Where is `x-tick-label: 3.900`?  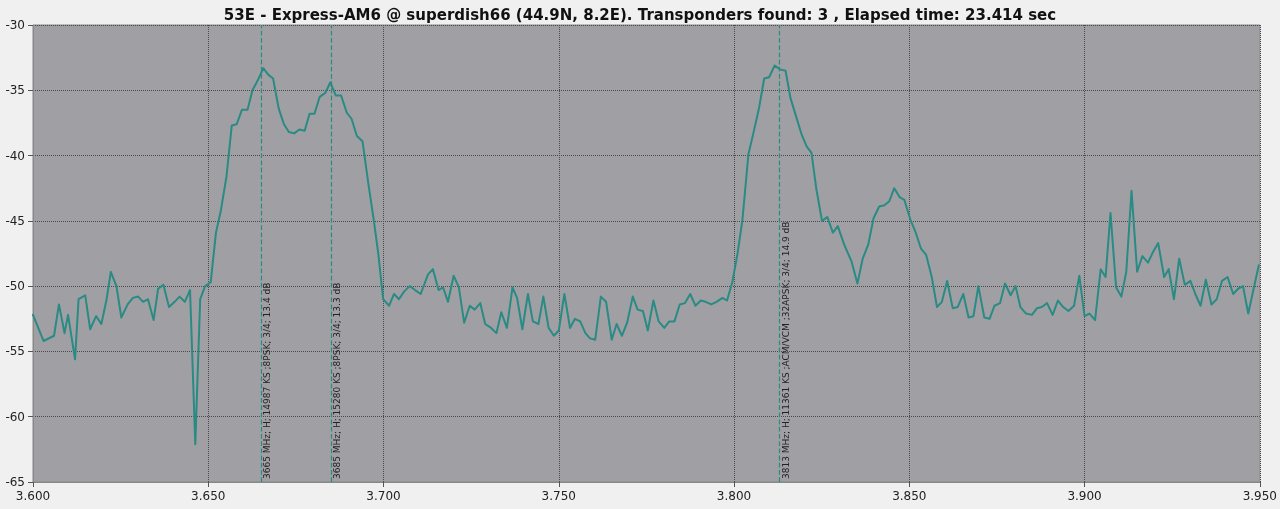 x-tick-label: 3.900 is located at coordinates (1084, 496).